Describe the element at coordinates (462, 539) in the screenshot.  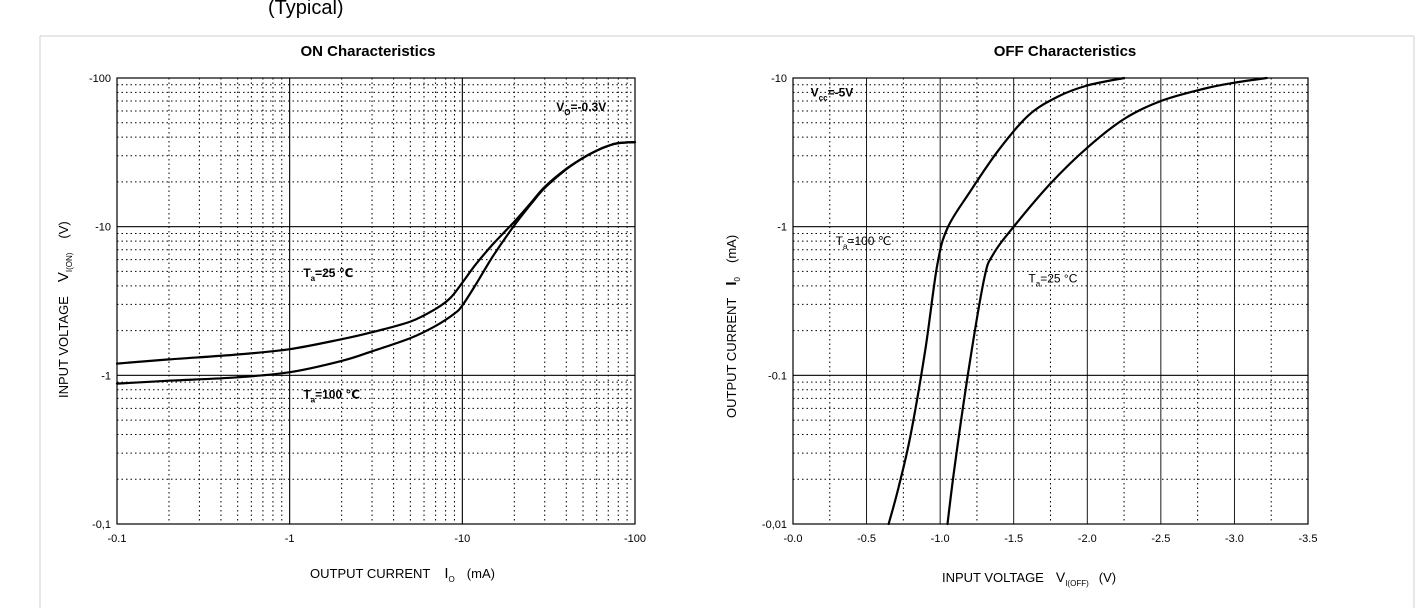
I see `on-x-tick-label: -10` at that location.